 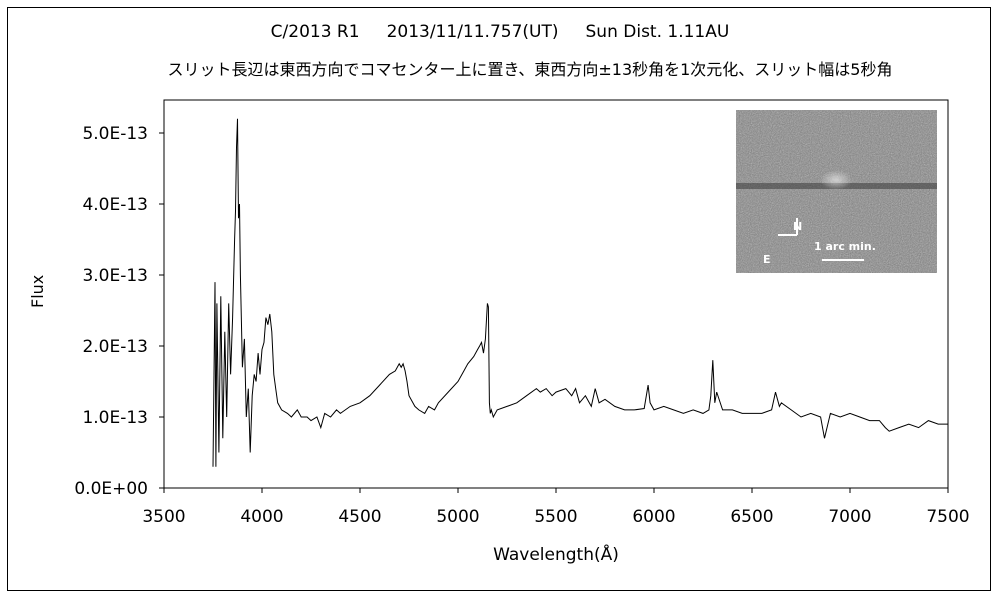 What do you see at coordinates (849, 517) in the screenshot?
I see `x-tick-label: 7000` at bounding box center [849, 517].